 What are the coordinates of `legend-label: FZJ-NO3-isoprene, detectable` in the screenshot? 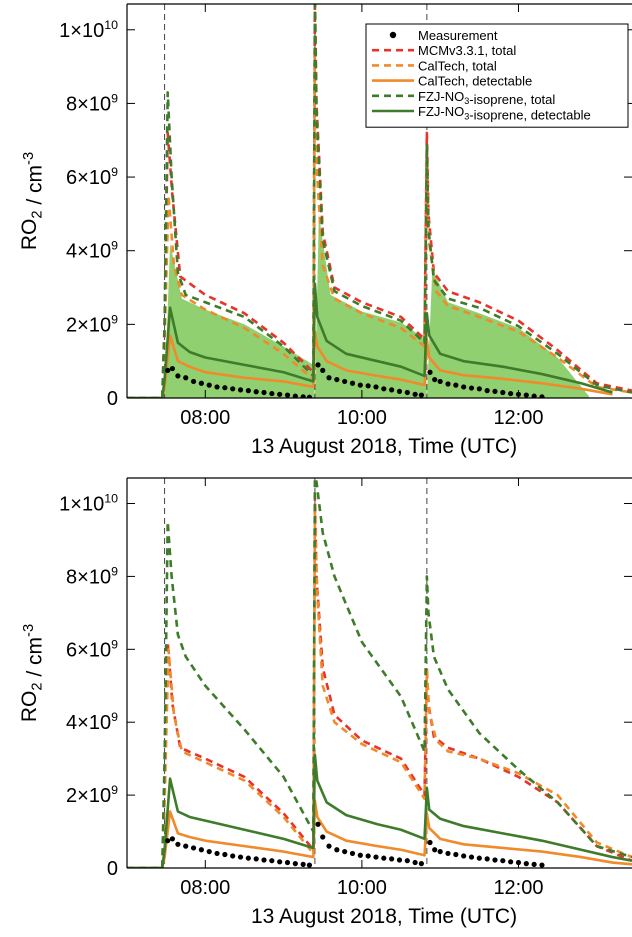 It's located at (504, 113).